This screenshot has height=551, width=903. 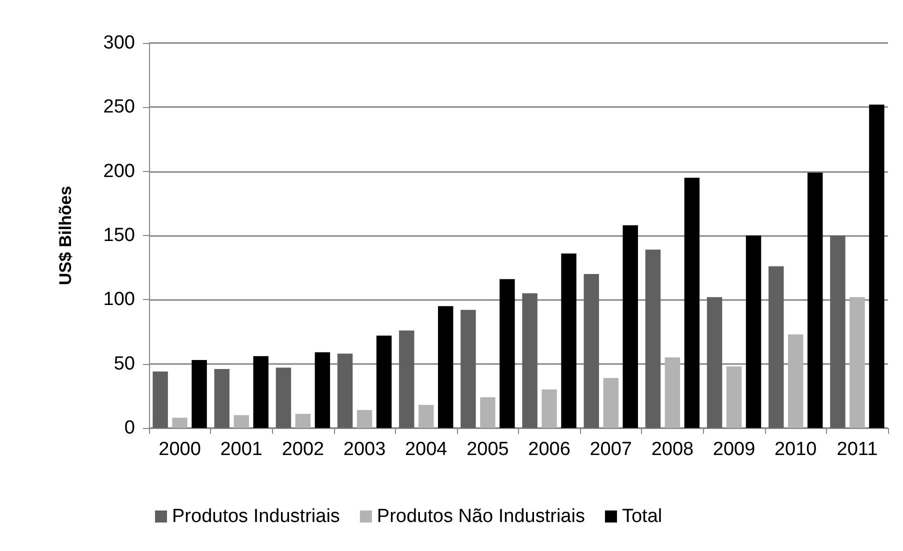 What do you see at coordinates (795, 449) in the screenshot?
I see `x-tick-label: 2010` at bounding box center [795, 449].